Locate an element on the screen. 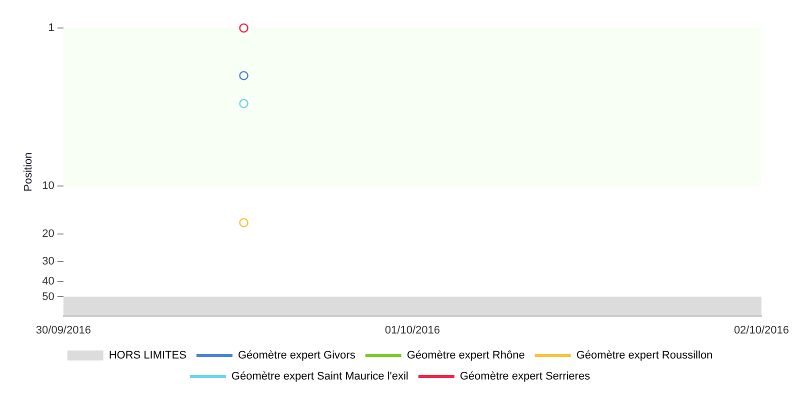  x-tick-label: 30/09/2016 is located at coordinates (63, 330).